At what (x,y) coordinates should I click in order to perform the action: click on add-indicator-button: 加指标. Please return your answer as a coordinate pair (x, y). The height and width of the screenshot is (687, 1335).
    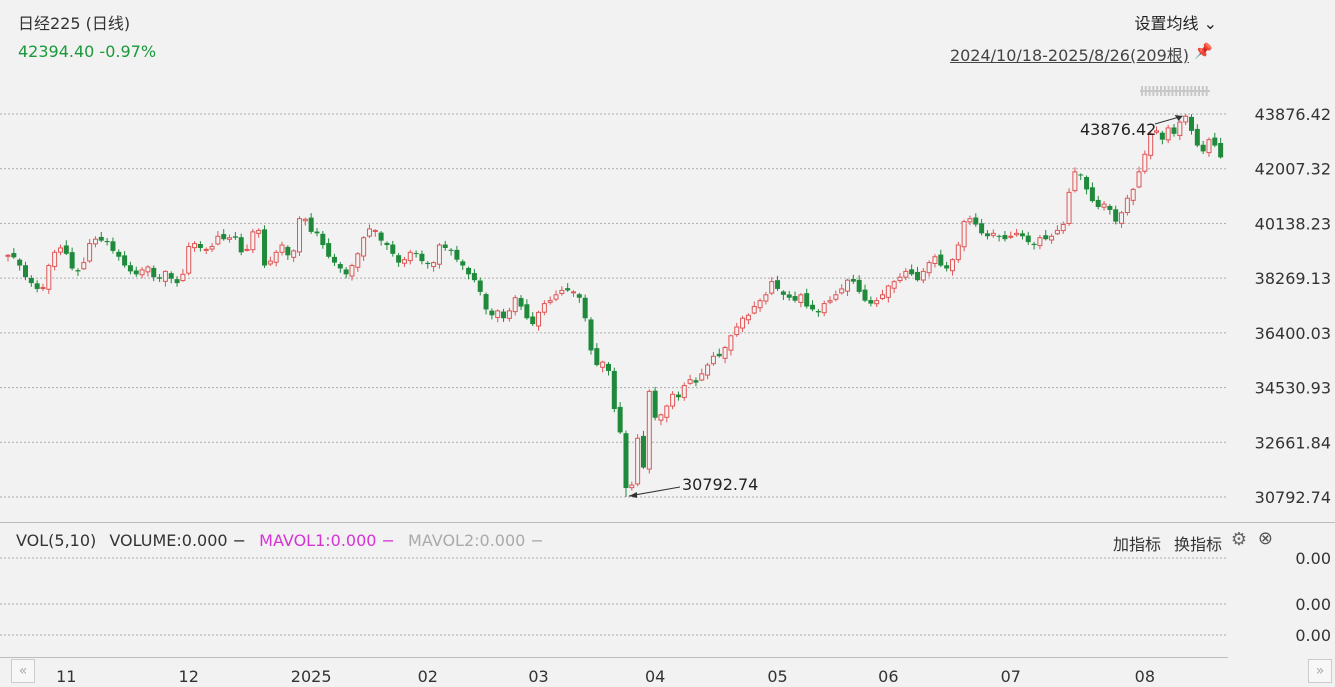
    Looking at the image, I should click on (1136, 544).